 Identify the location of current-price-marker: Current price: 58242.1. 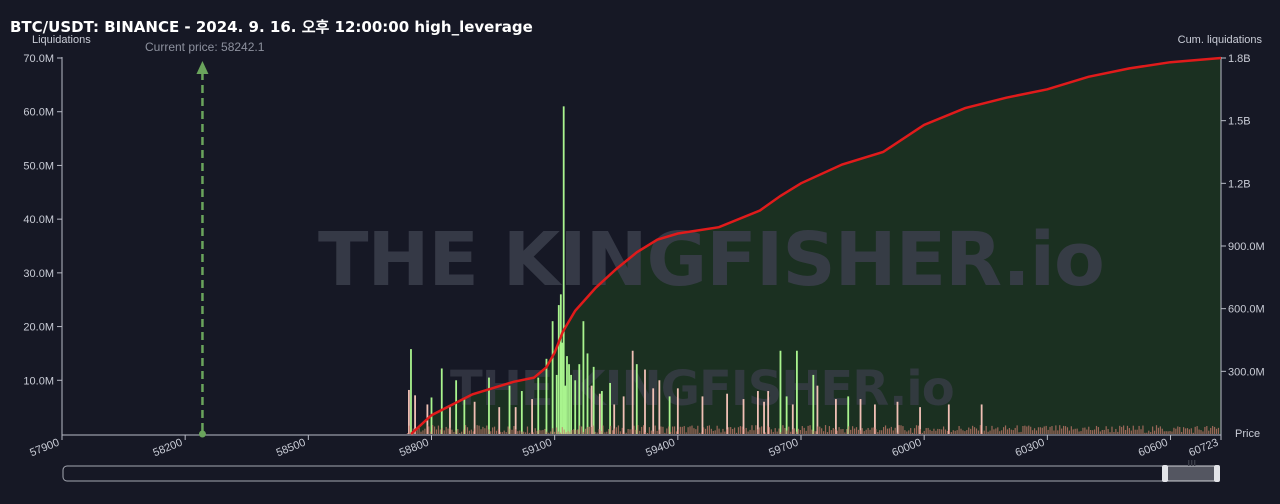
(205, 239).